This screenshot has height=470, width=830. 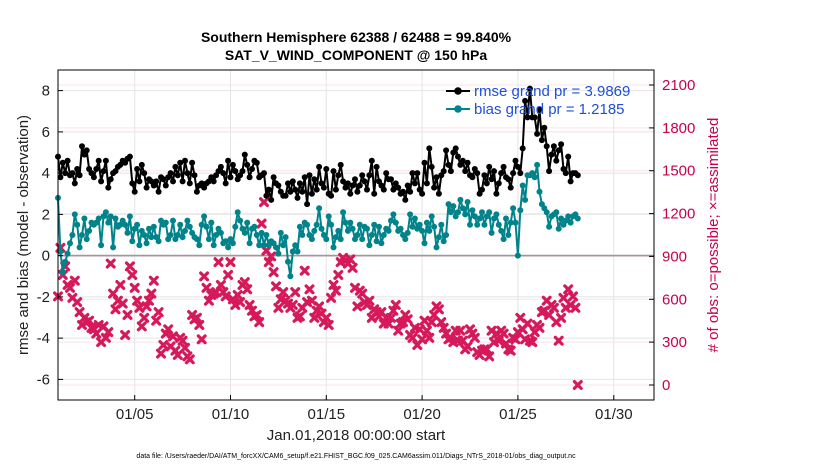 I want to click on legend-rmse-label: rmse grand pr = 3.9869, so click(x=552, y=91).